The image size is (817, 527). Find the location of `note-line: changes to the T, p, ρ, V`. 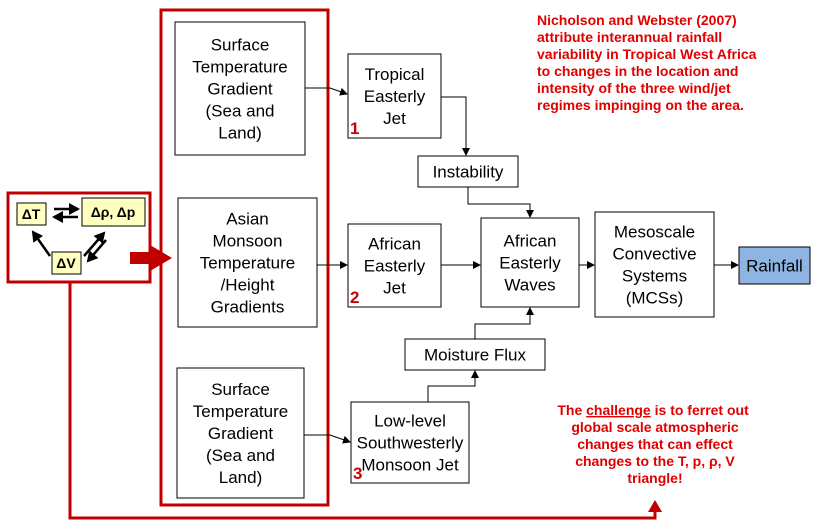

note-line: changes to the T, p, ρ, V is located at coordinates (655, 461).